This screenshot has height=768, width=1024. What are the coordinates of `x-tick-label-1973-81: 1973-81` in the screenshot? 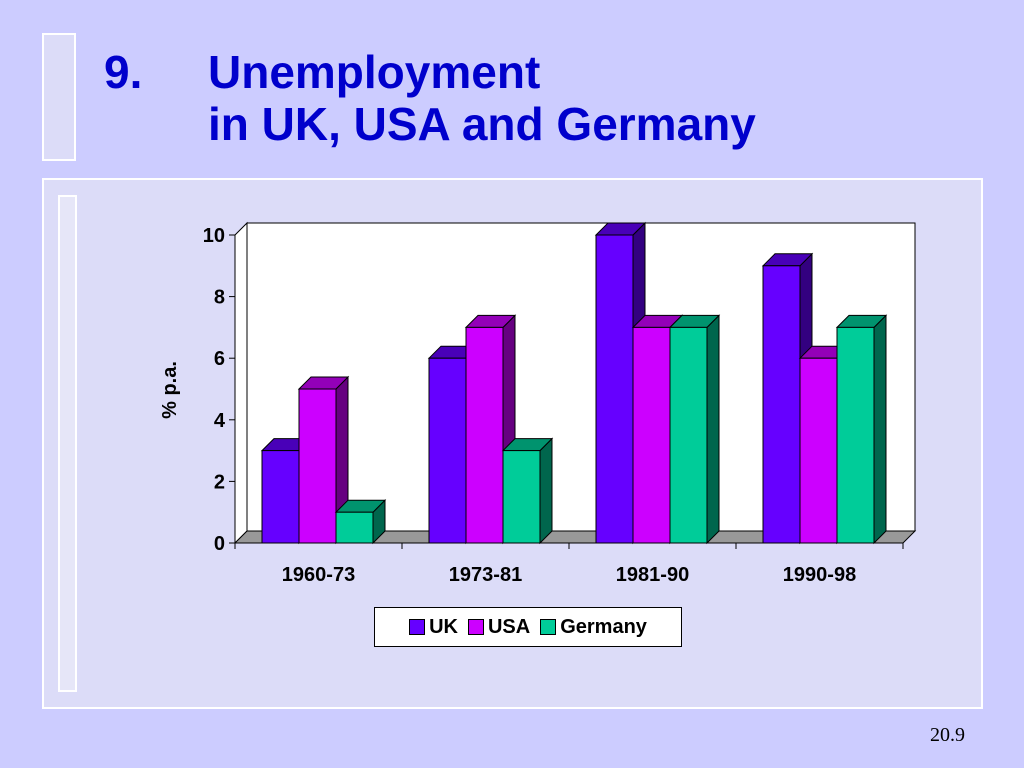 It's located at (485, 575).